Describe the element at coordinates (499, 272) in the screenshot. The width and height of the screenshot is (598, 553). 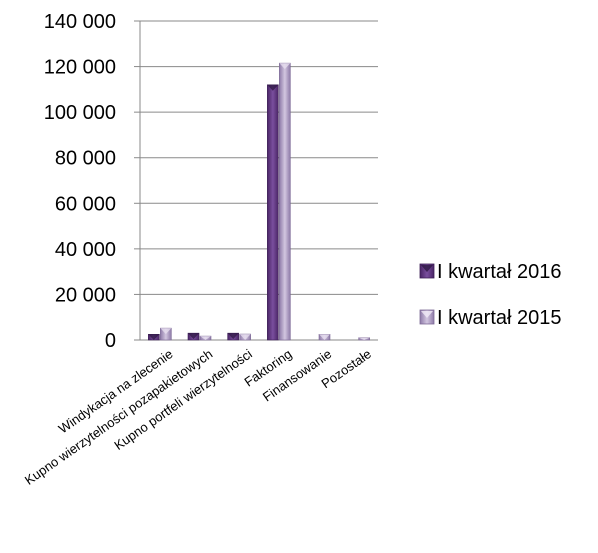
I see `legend-label: I kwartał 2016` at that location.